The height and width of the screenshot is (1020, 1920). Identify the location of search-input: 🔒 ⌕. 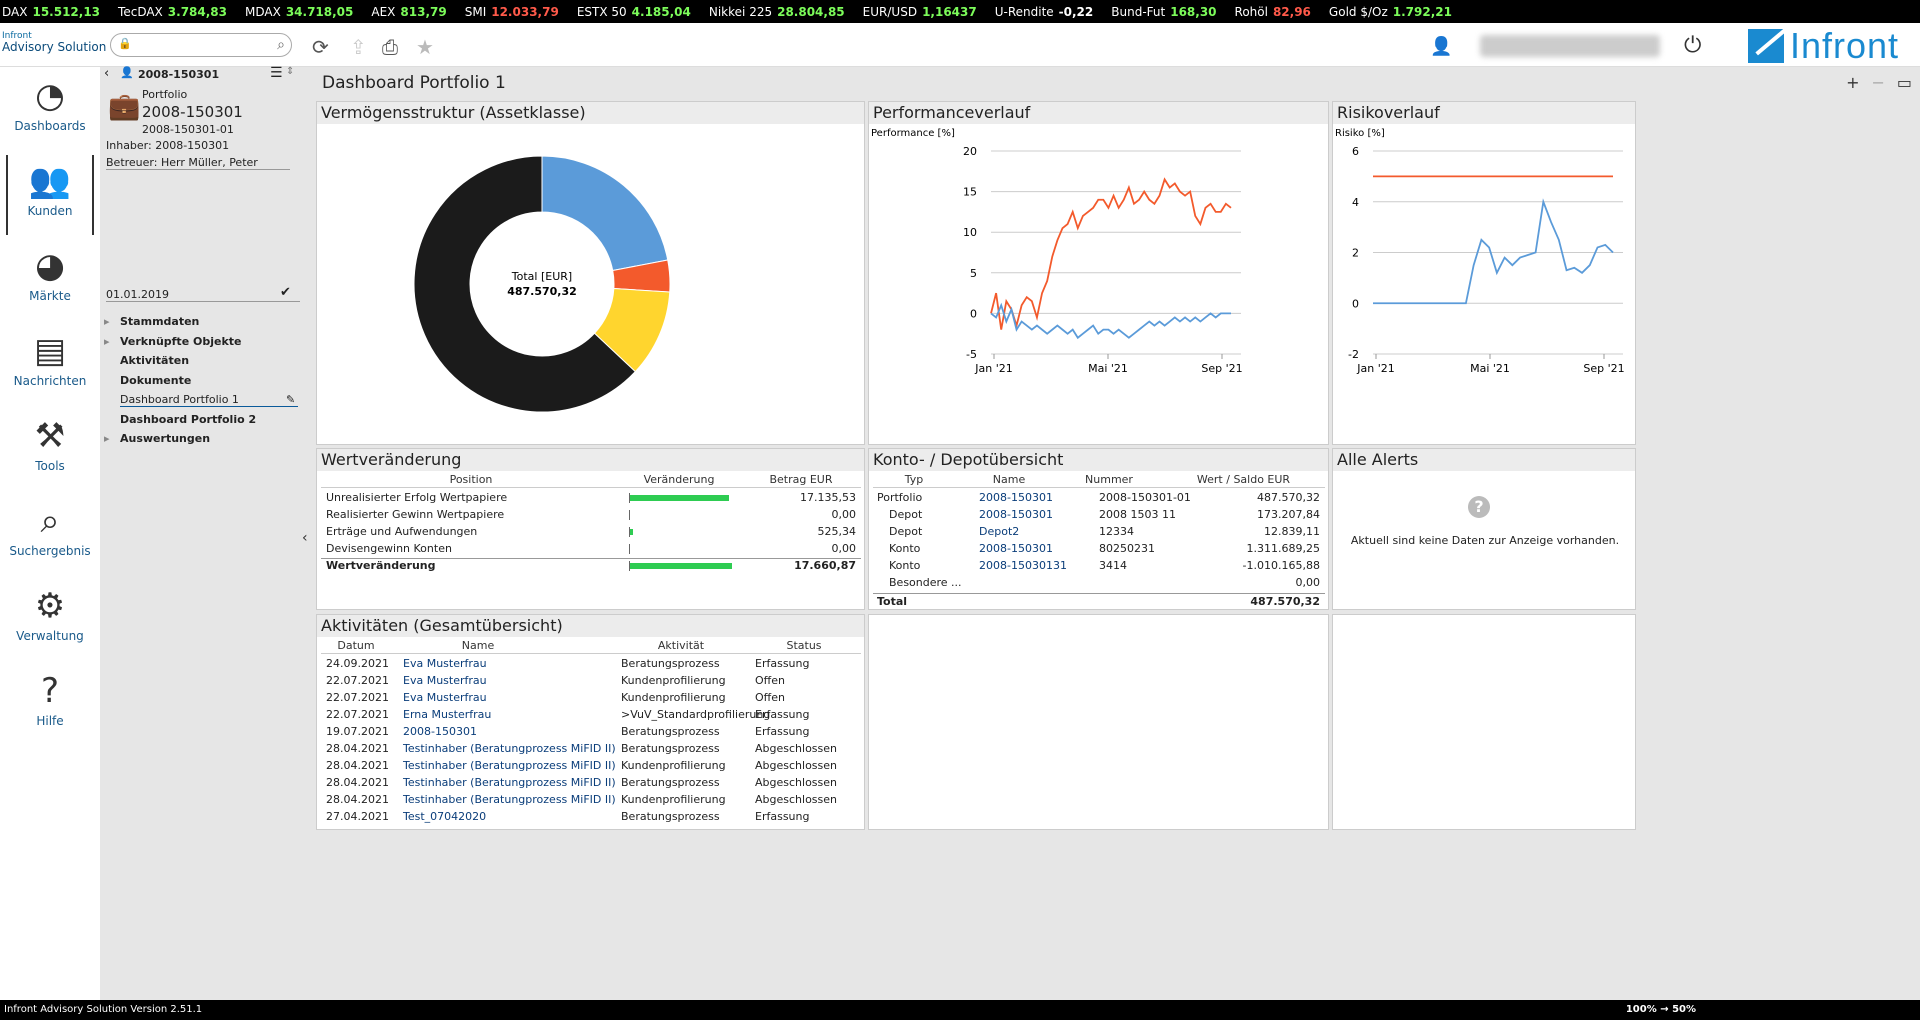
(201, 45).